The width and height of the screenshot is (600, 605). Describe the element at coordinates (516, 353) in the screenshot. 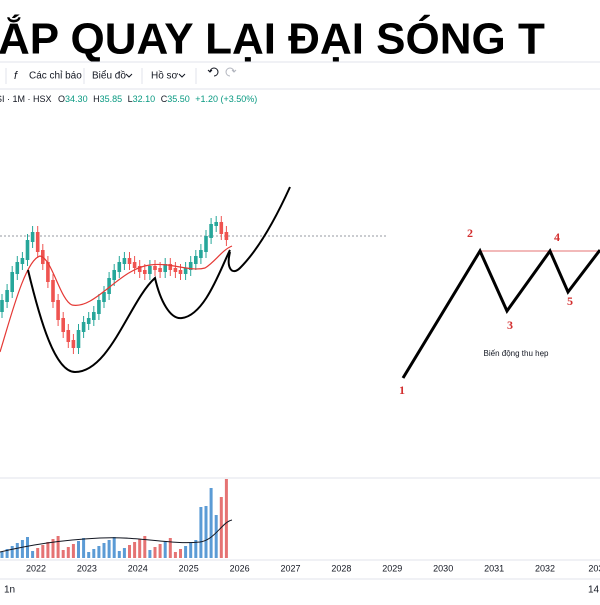

I see `wave-note: Biến động thu hẹp` at that location.